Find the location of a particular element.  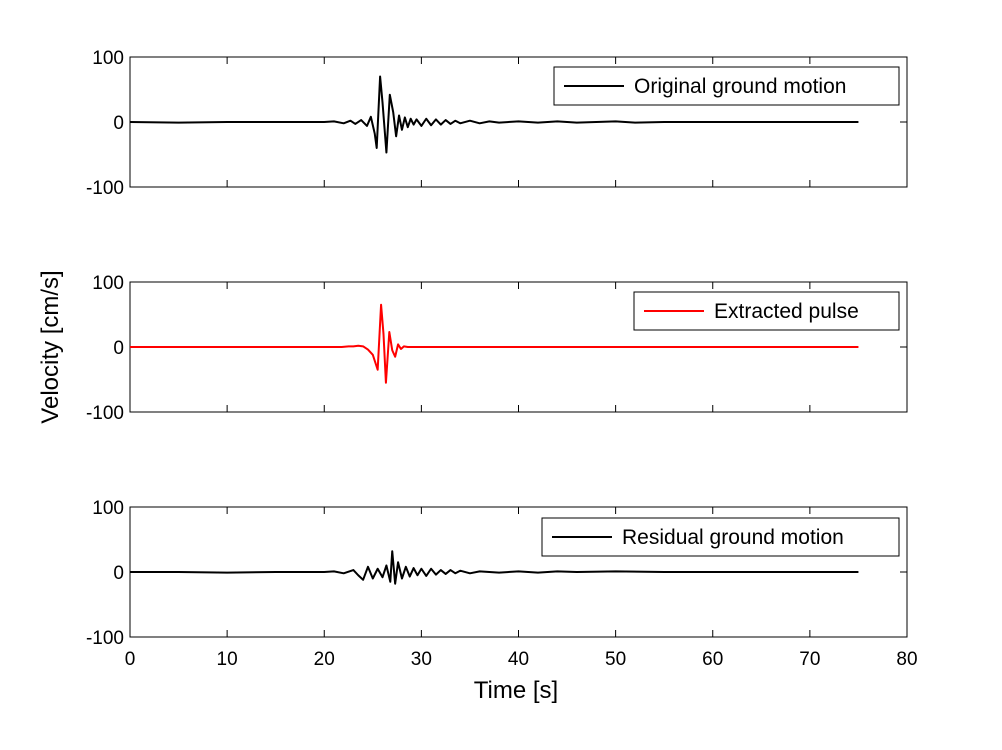

x-axis-label: Time [s] is located at coordinates (516, 690).